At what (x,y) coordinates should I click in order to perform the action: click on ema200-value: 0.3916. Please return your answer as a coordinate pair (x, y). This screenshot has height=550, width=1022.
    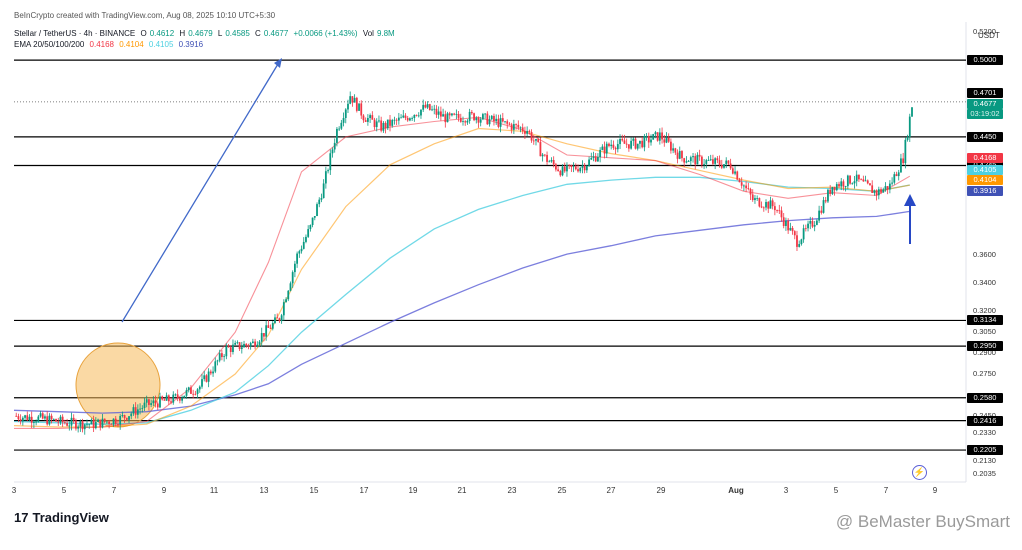
    Looking at the image, I should click on (191, 44).